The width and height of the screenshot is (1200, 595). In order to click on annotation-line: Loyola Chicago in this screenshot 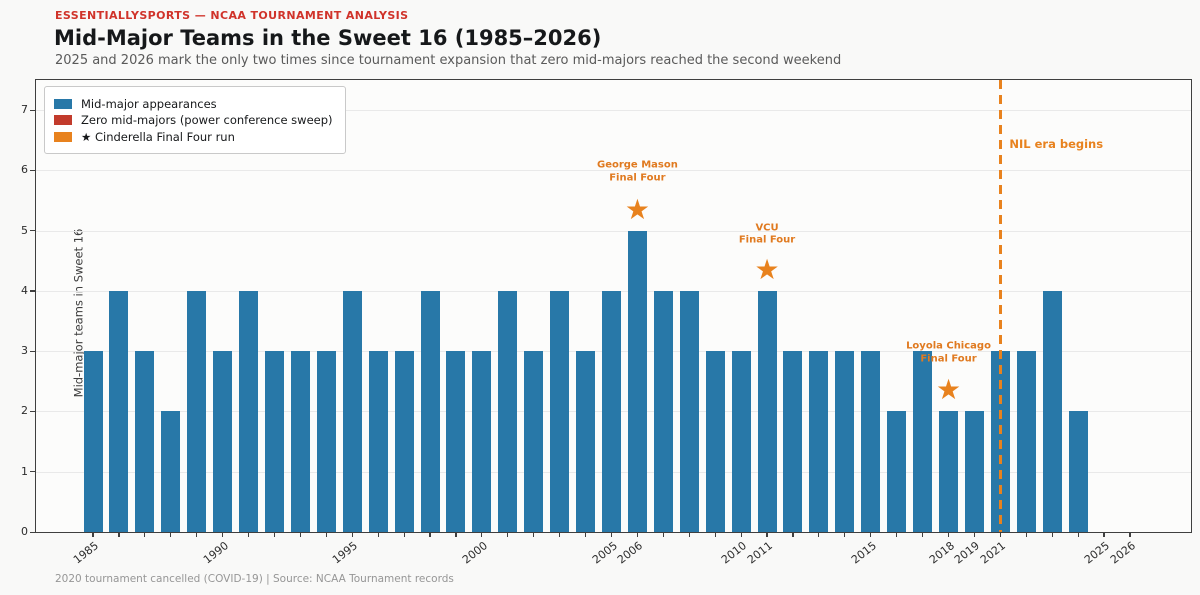, I will do `click(948, 346)`.